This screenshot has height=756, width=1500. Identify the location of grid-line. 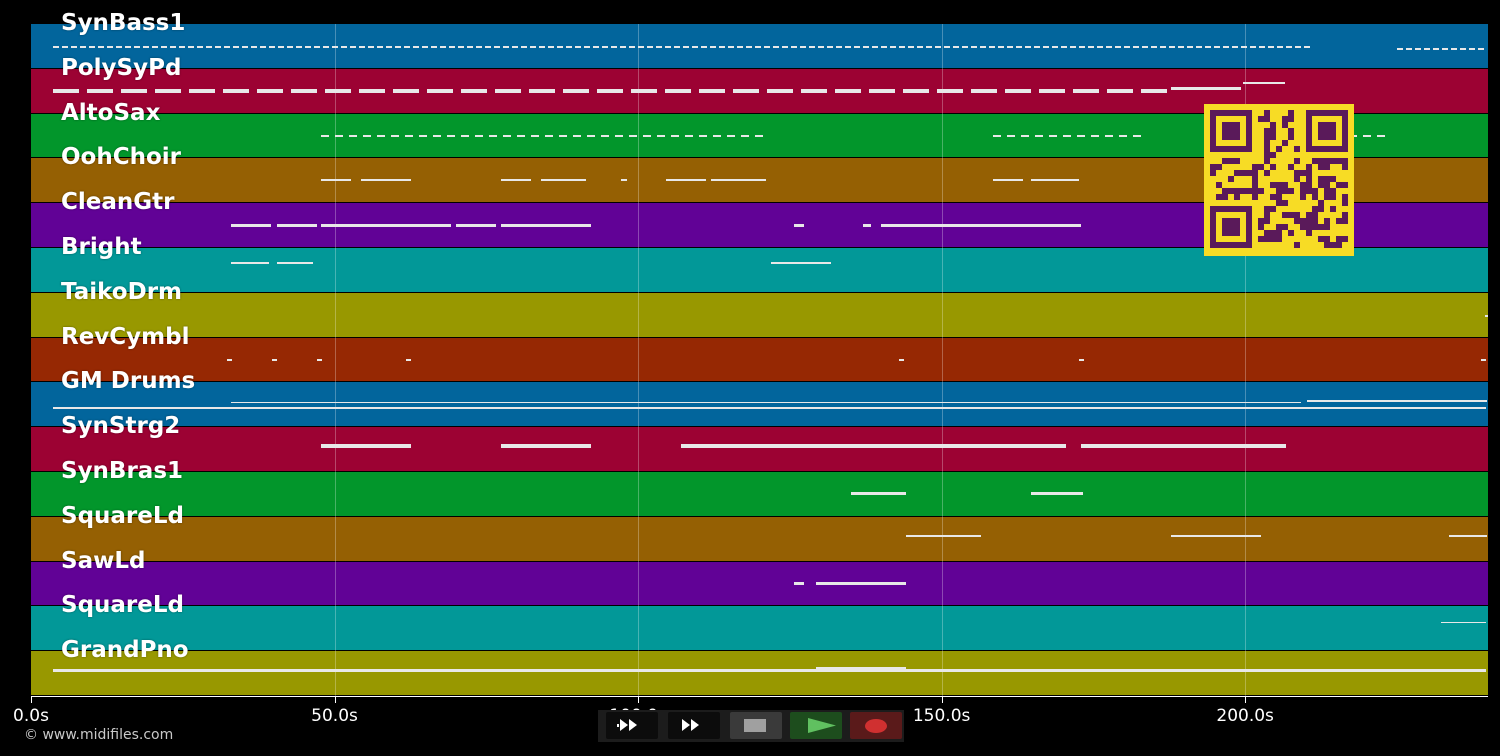
(942, 360).